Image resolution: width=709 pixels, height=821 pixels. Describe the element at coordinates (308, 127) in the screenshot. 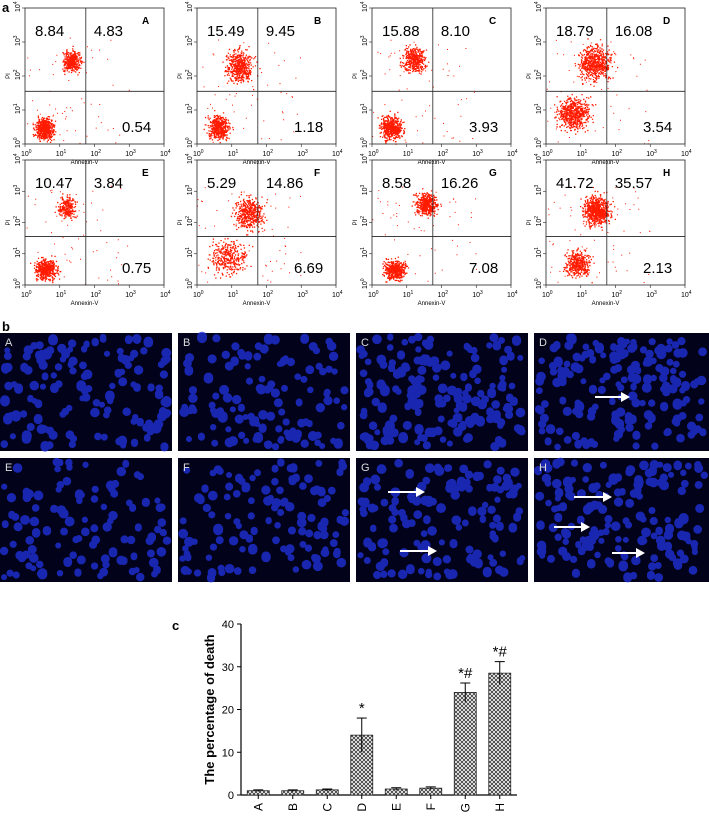

I see `quadrant-value: 1.18` at that location.